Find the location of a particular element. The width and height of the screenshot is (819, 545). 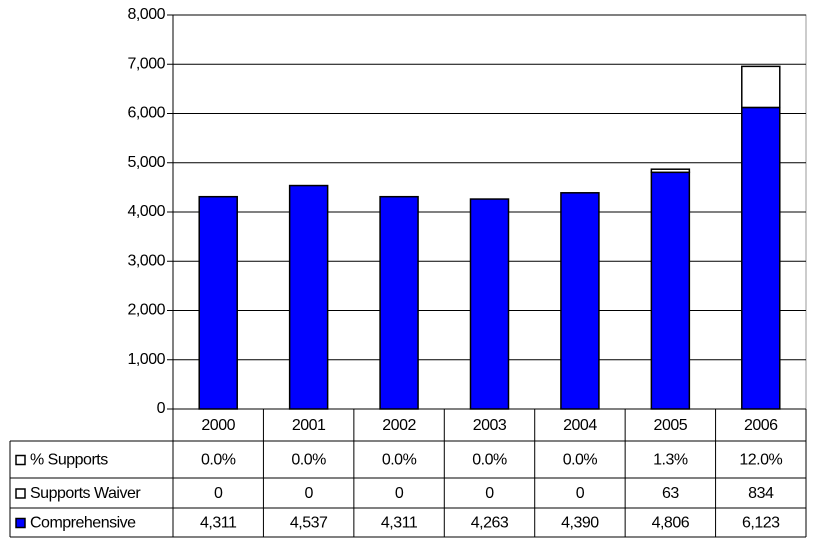

table-value: 63 is located at coordinates (670, 493).